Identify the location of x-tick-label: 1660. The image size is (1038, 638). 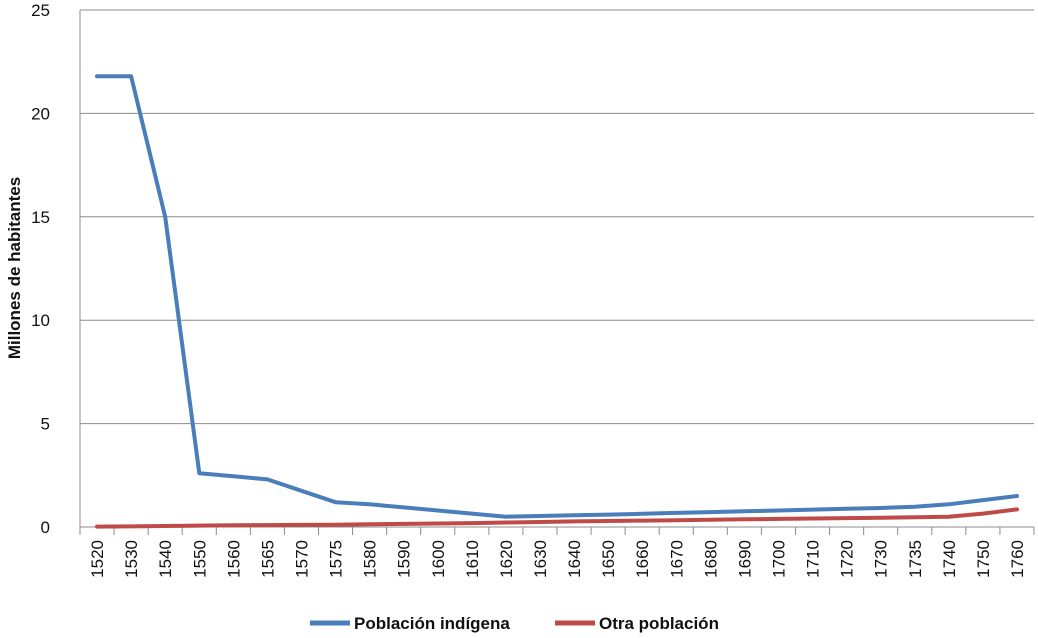
(642, 559).